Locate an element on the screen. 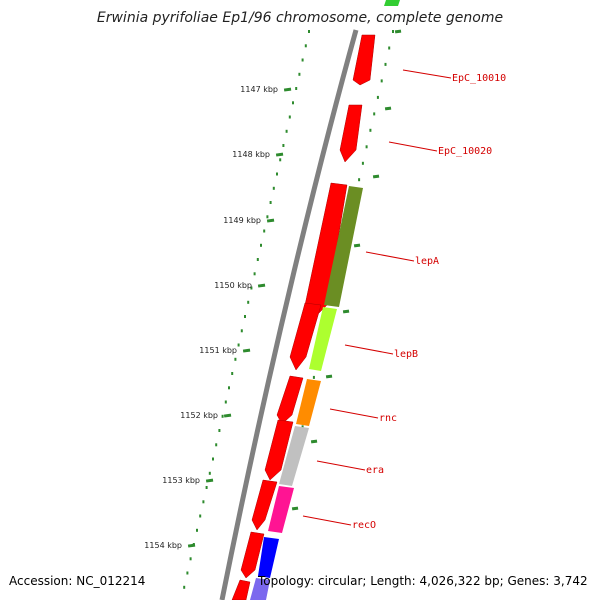 This screenshot has height=600, width=600. ruler-tick-label: 1147 kbp is located at coordinates (259, 89).